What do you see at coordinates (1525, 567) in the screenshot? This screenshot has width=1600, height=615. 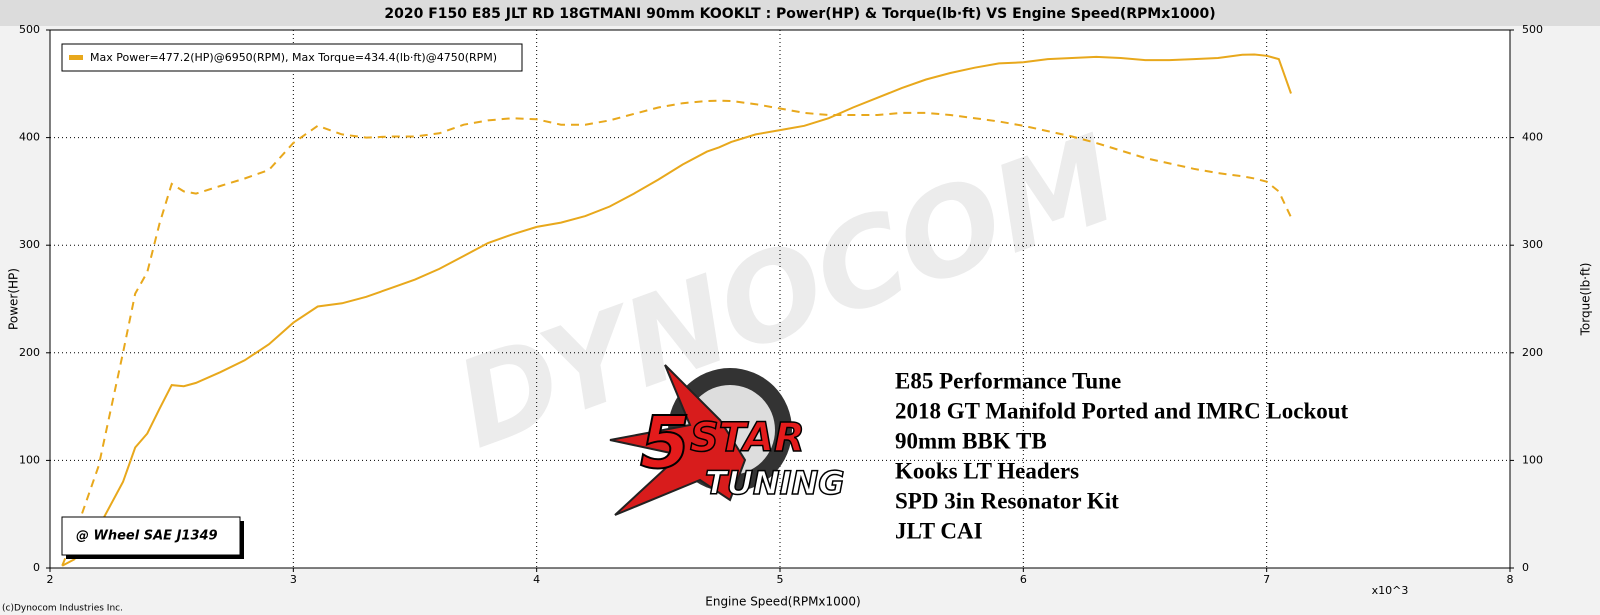 I see `y2-tick-label: 0` at bounding box center [1525, 567].